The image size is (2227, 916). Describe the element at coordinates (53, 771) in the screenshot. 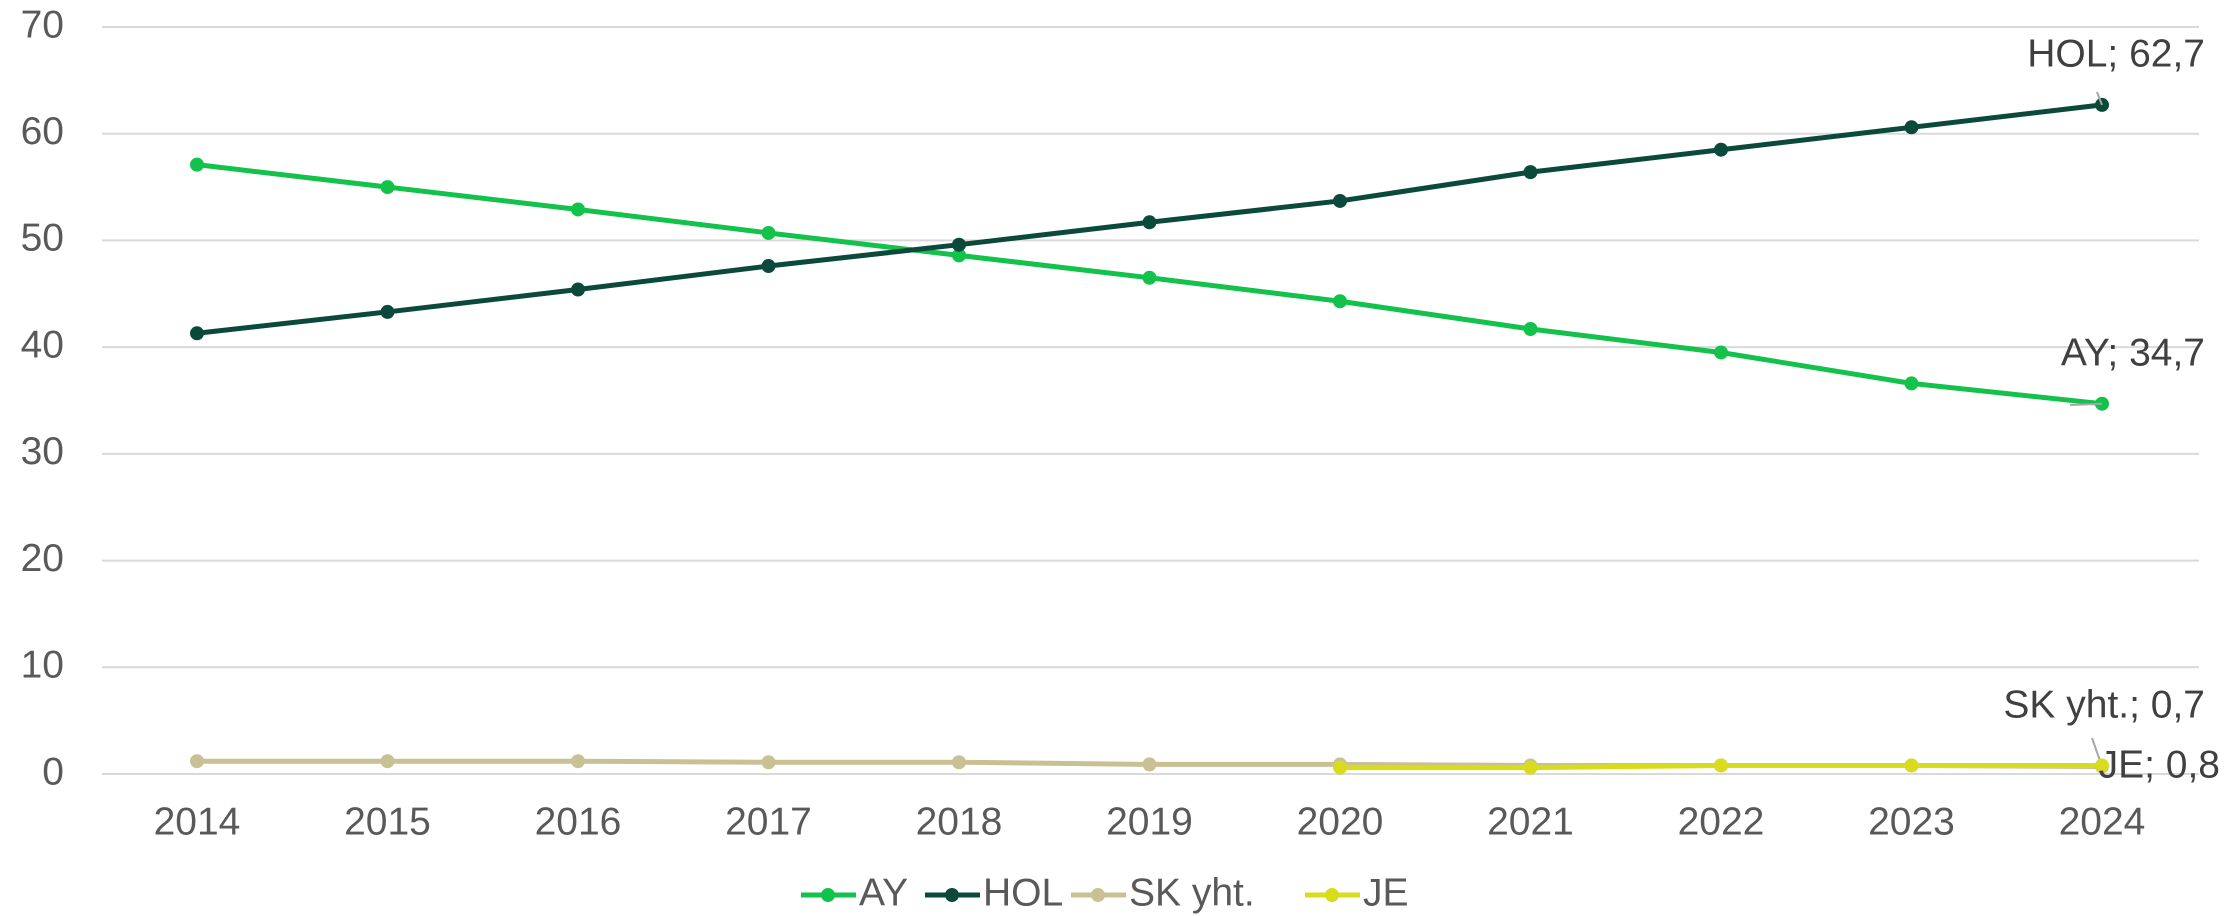

I see `y-tick-label: 0` at that location.